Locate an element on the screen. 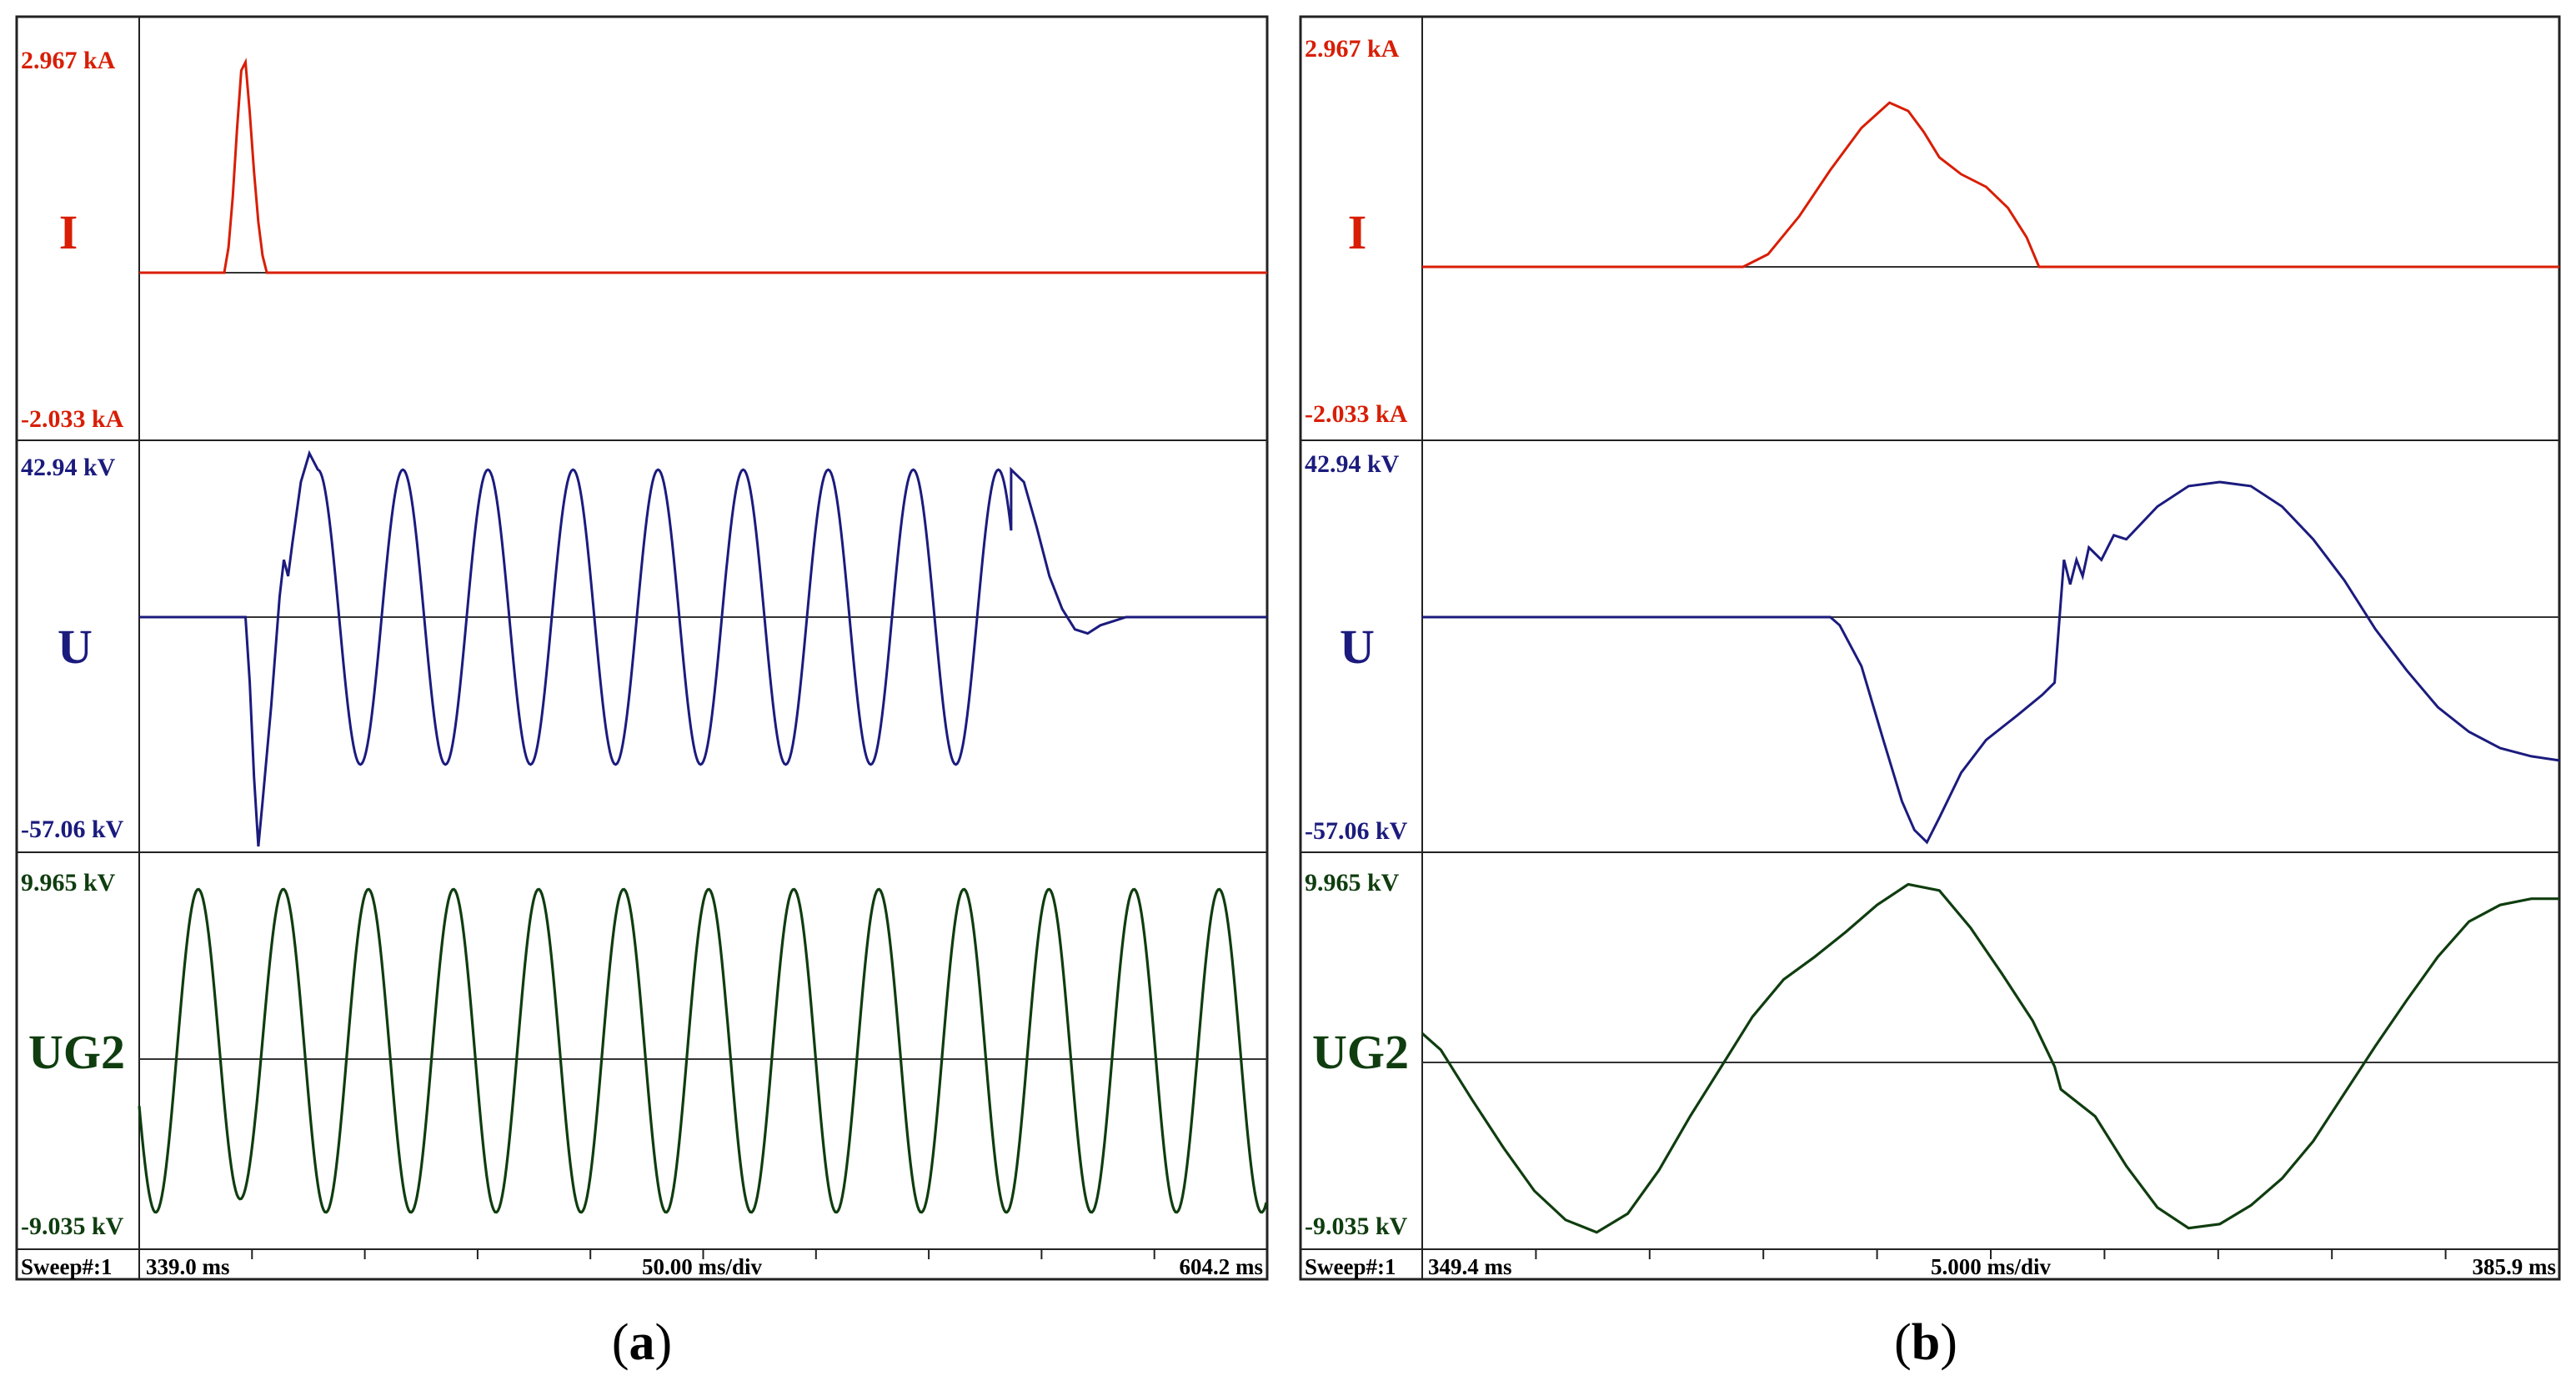 The width and height of the screenshot is (2576, 1396). panel-a-i-name: I is located at coordinates (68, 232).